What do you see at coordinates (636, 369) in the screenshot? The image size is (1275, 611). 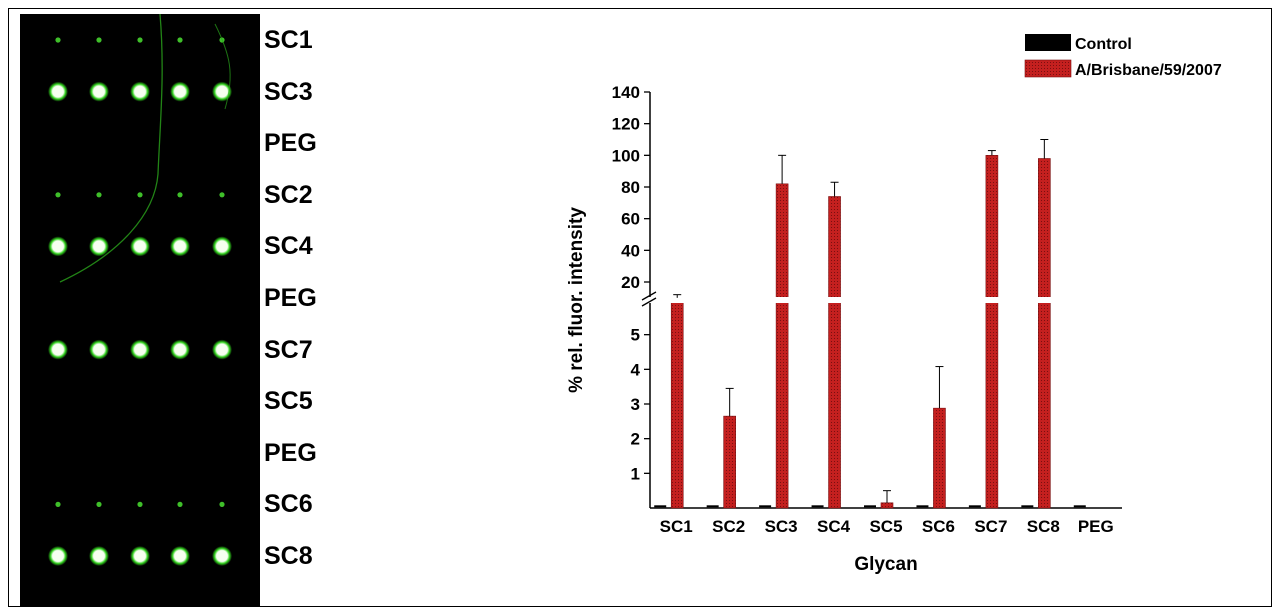 I see `y-tick-label: 4` at bounding box center [636, 369].